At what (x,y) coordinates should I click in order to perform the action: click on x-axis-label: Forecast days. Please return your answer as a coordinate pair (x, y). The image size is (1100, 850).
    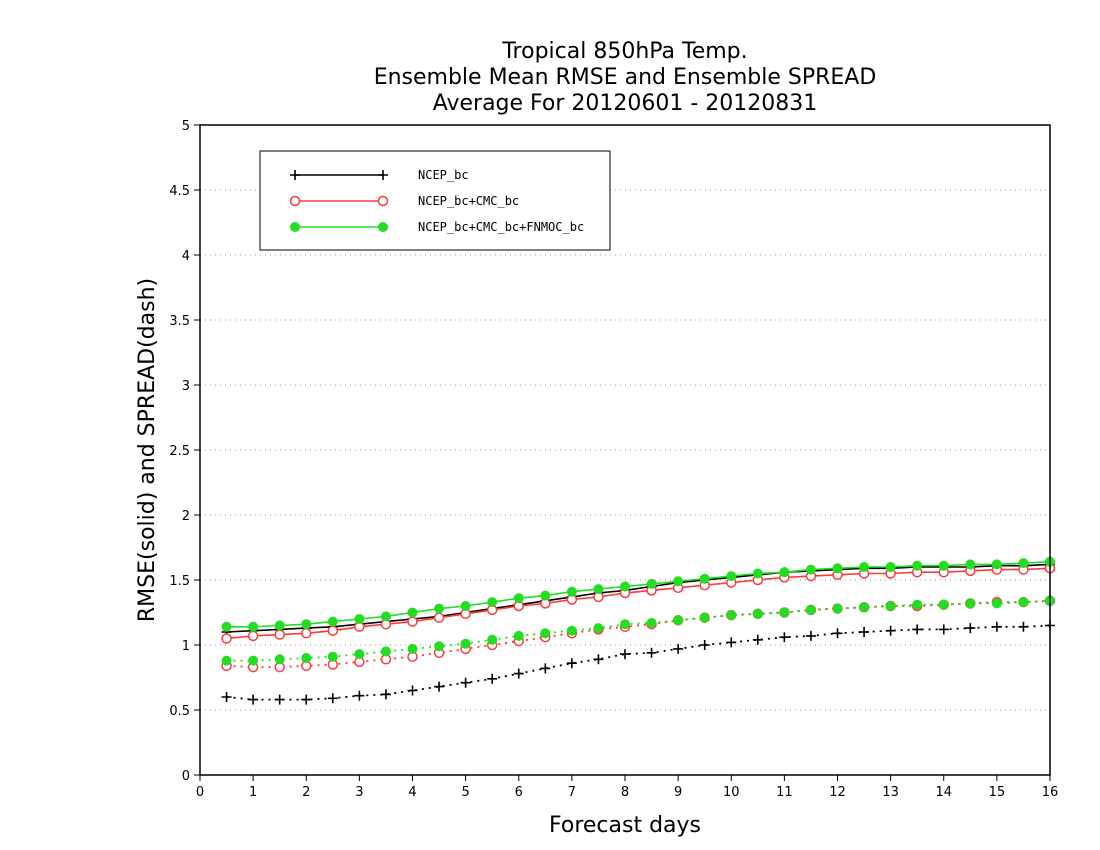
    Looking at the image, I should click on (625, 825).